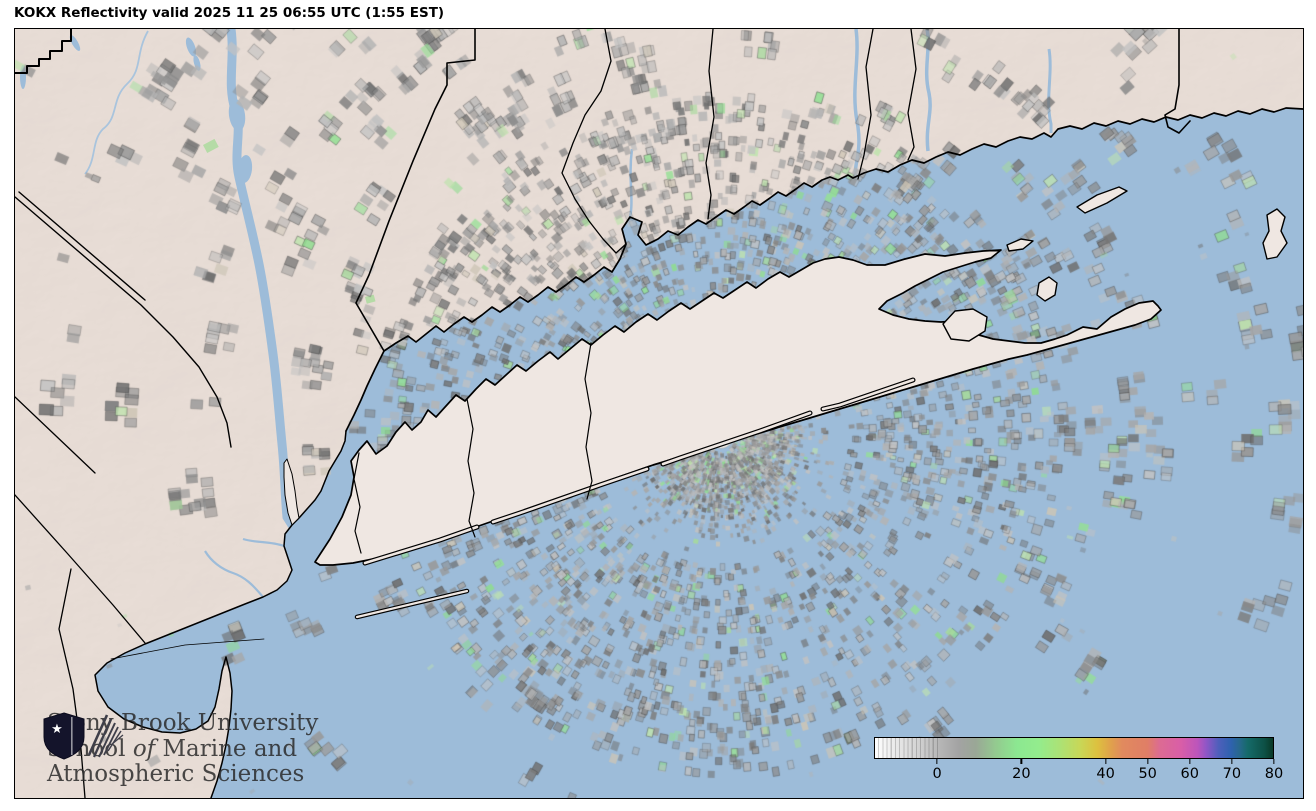 This screenshot has height=811, width=1316. Describe the element at coordinates (1177, 81) in the screenshot. I see `ct-ri-border` at that location.